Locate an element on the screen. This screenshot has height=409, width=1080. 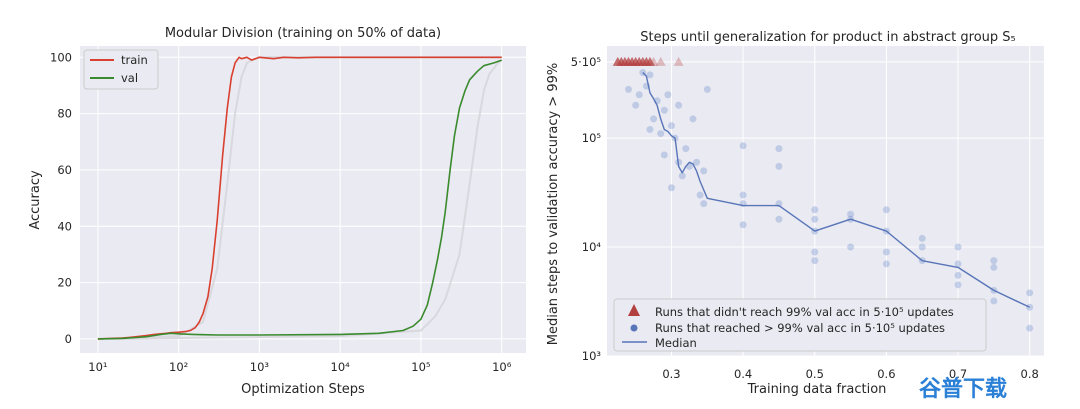
left-x-tick-label: 10² is located at coordinates (178, 367).